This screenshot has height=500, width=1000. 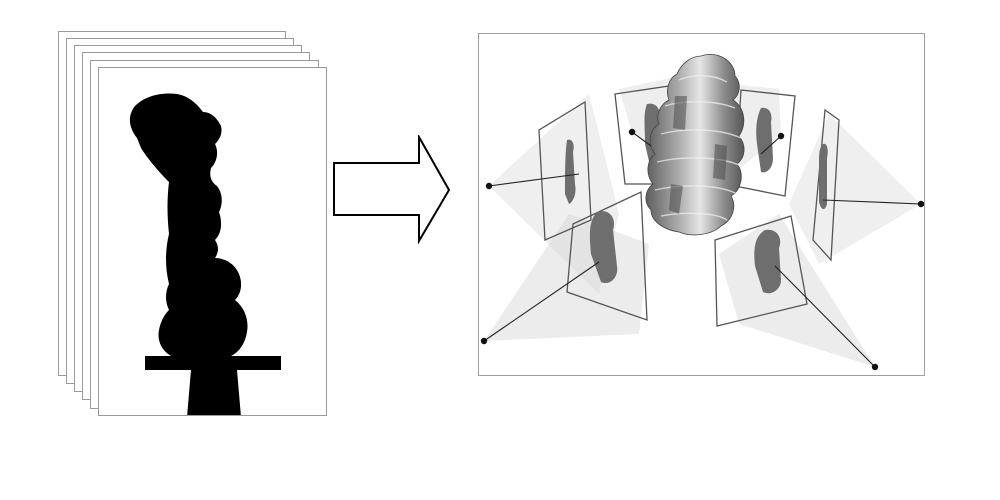 I want to click on image-plane-left, so click(x=565, y=170).